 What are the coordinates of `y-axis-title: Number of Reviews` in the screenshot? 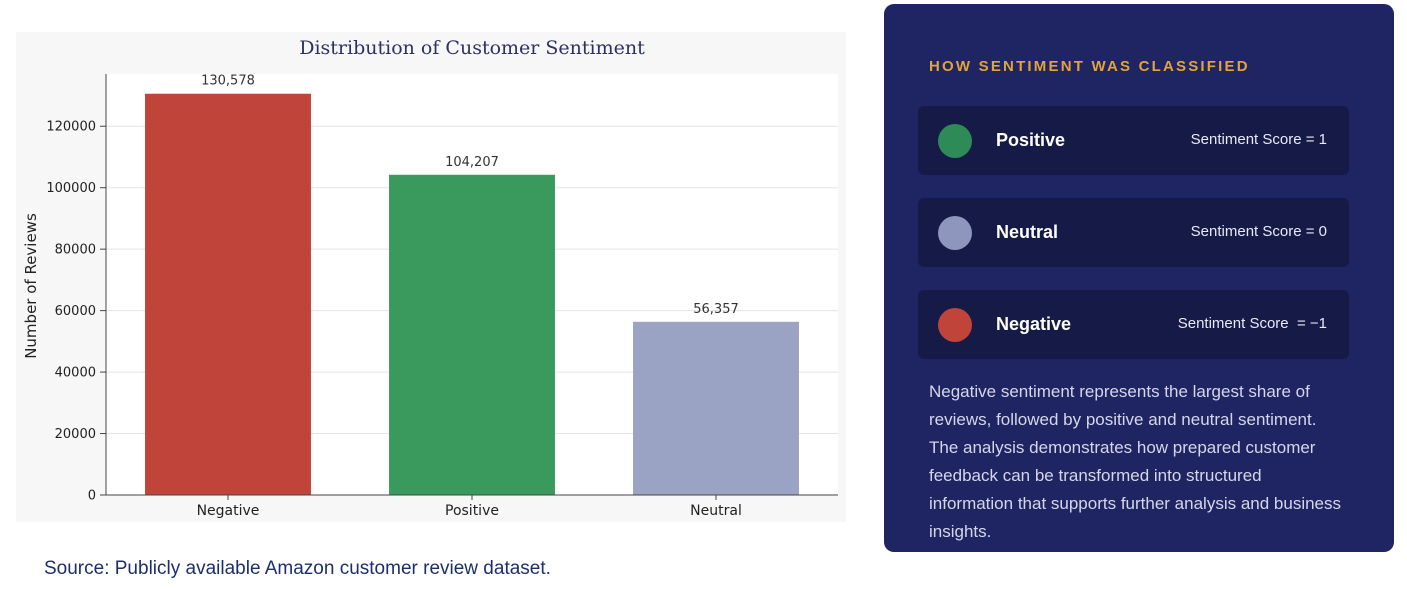 It's located at (31, 286).